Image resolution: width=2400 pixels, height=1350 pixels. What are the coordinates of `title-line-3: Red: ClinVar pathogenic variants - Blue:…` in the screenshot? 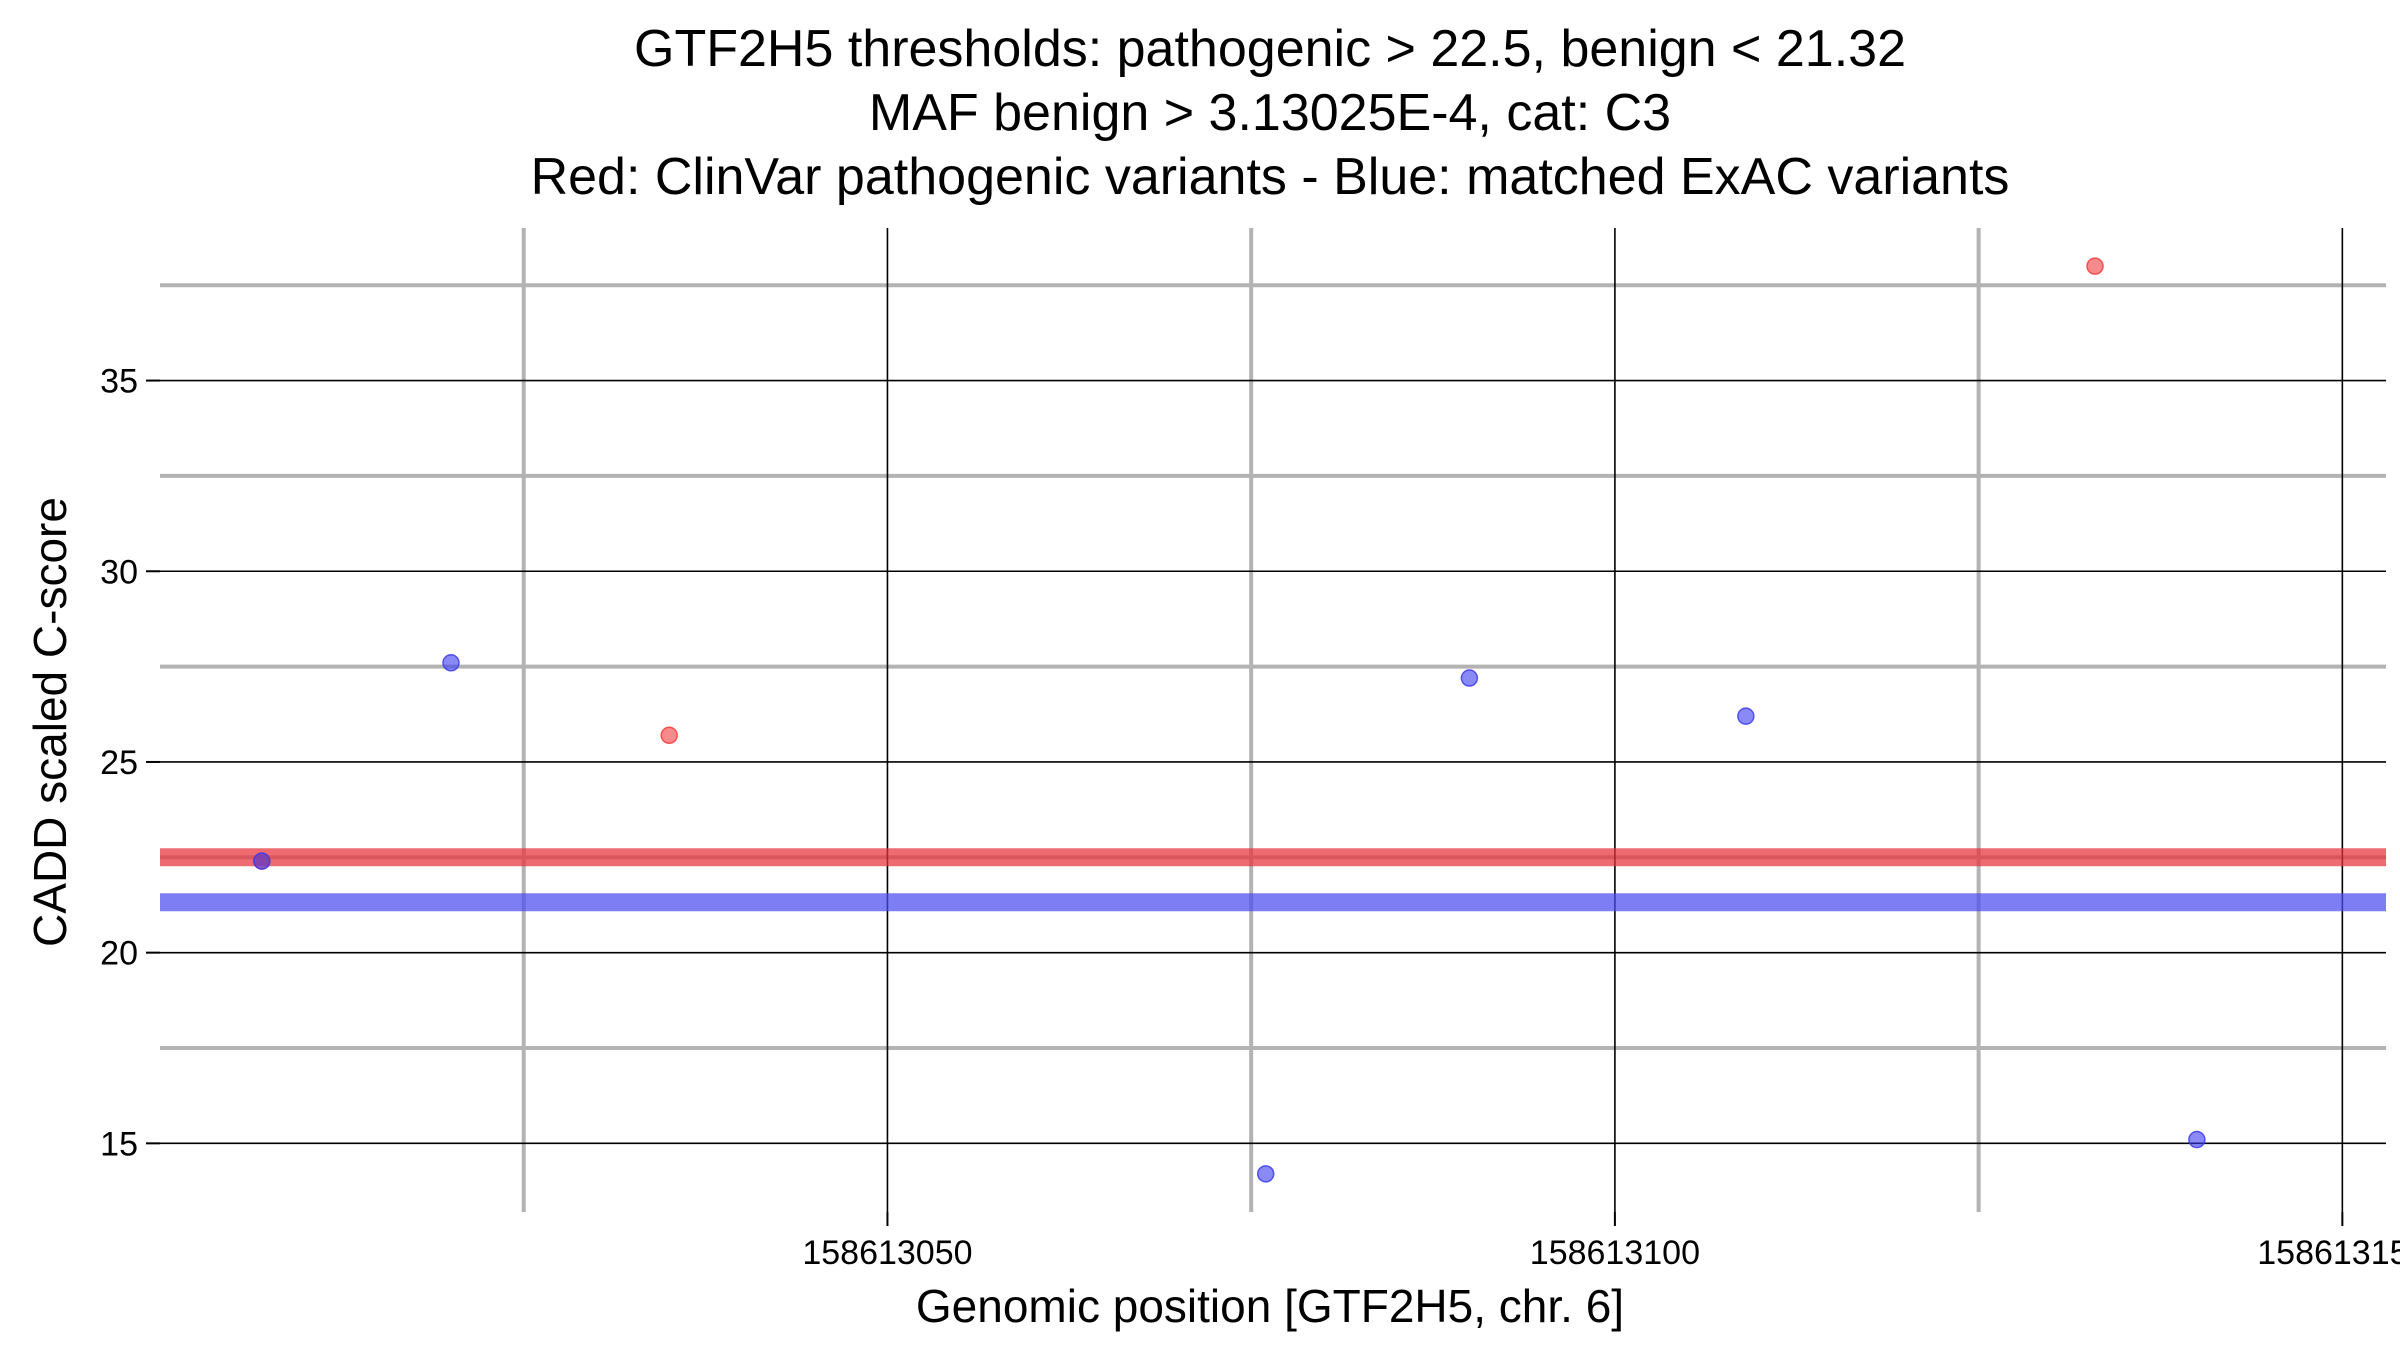 It's located at (1270, 177).